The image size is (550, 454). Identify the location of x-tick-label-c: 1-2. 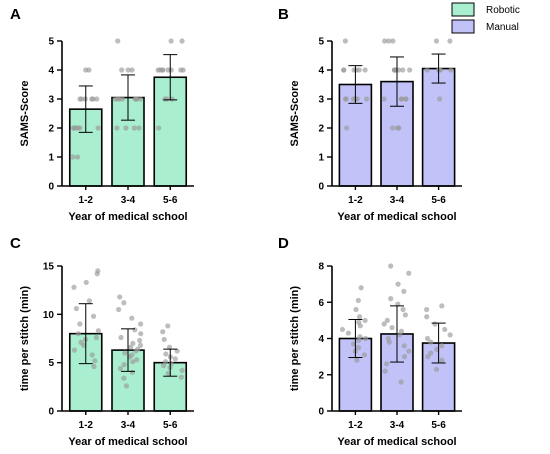
(86, 425).